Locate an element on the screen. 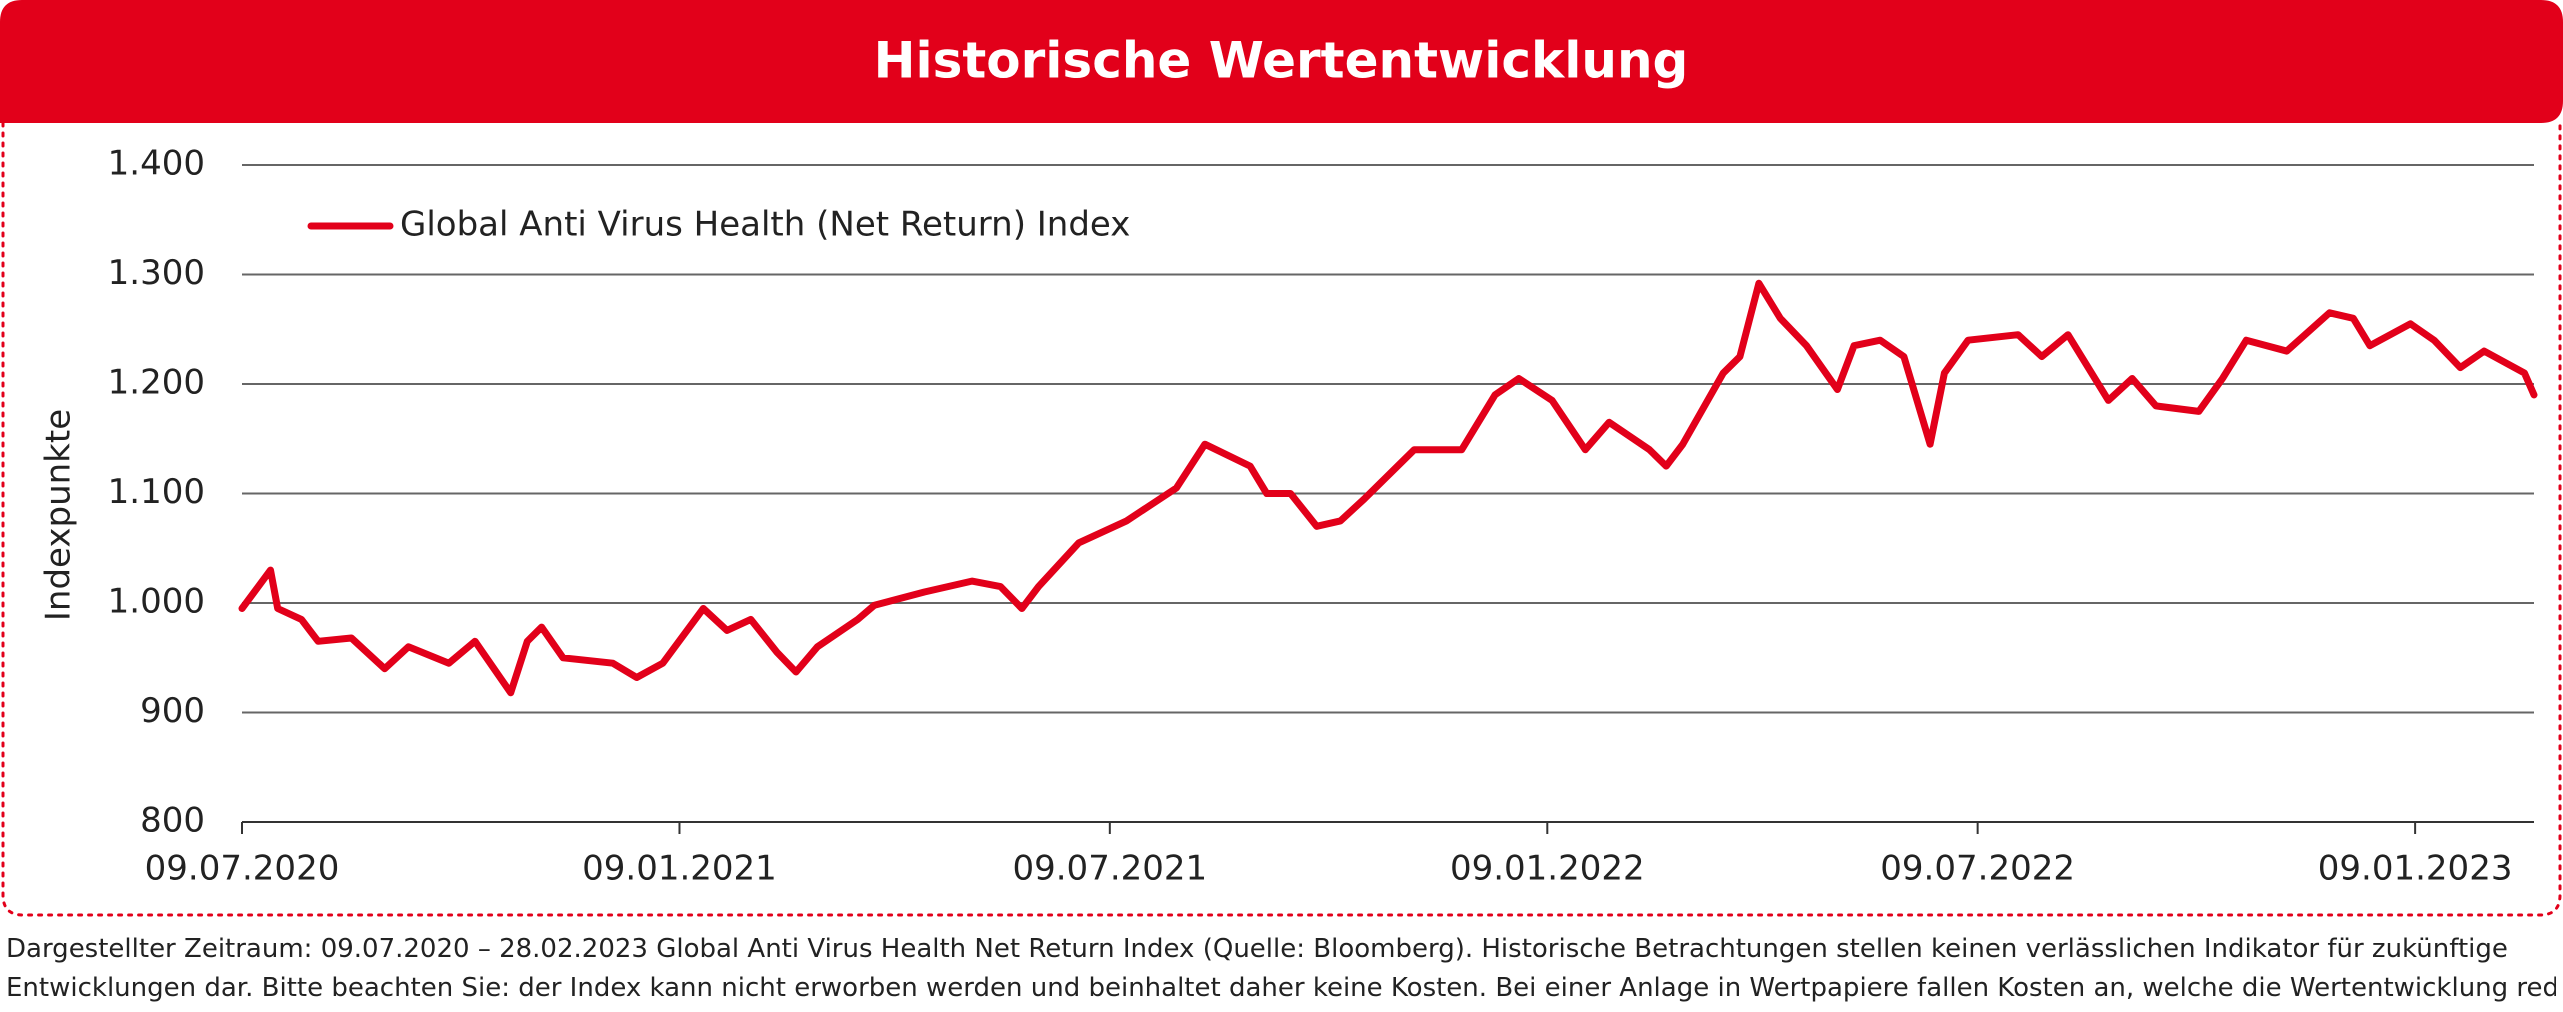 The image size is (2563, 1012). x-tick-label: 09.01.2021 is located at coordinates (679, 869).